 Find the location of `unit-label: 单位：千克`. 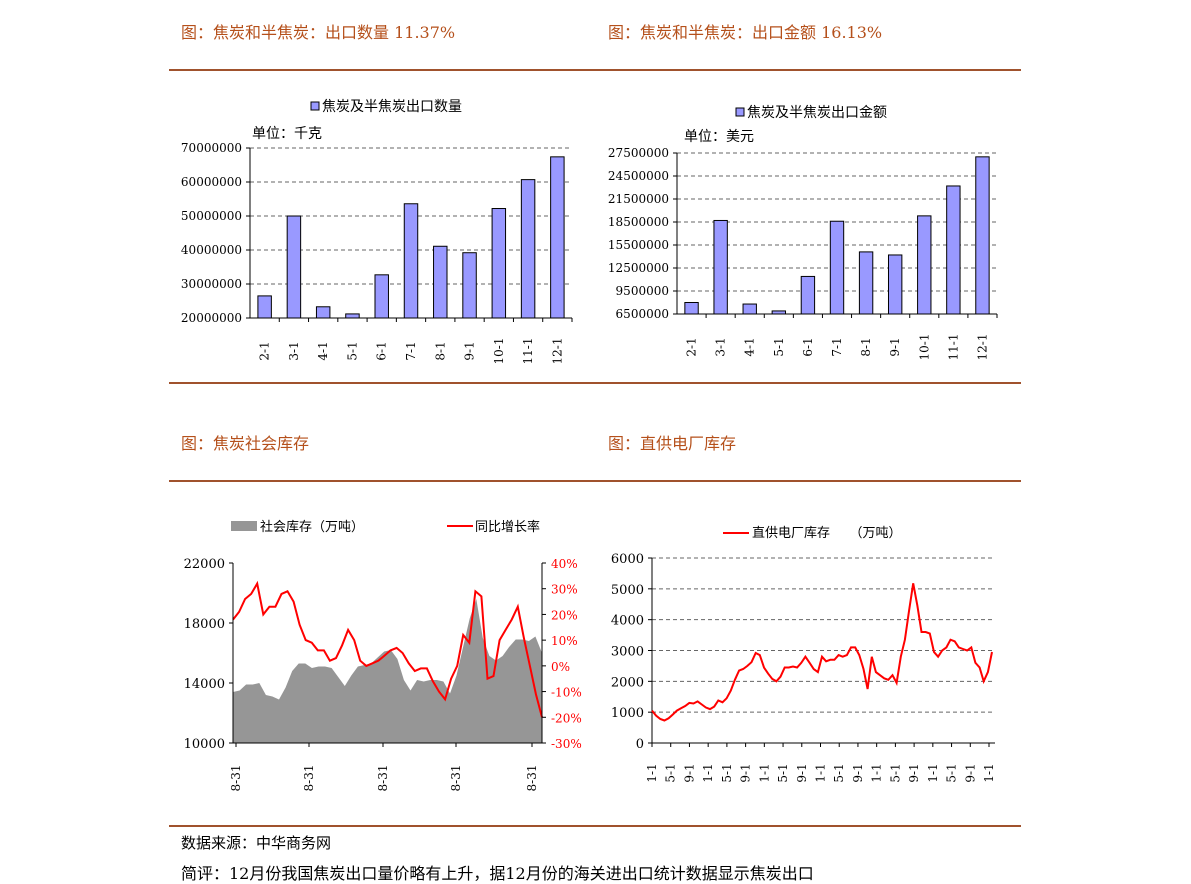

unit-label: 单位：千克 is located at coordinates (287, 134).